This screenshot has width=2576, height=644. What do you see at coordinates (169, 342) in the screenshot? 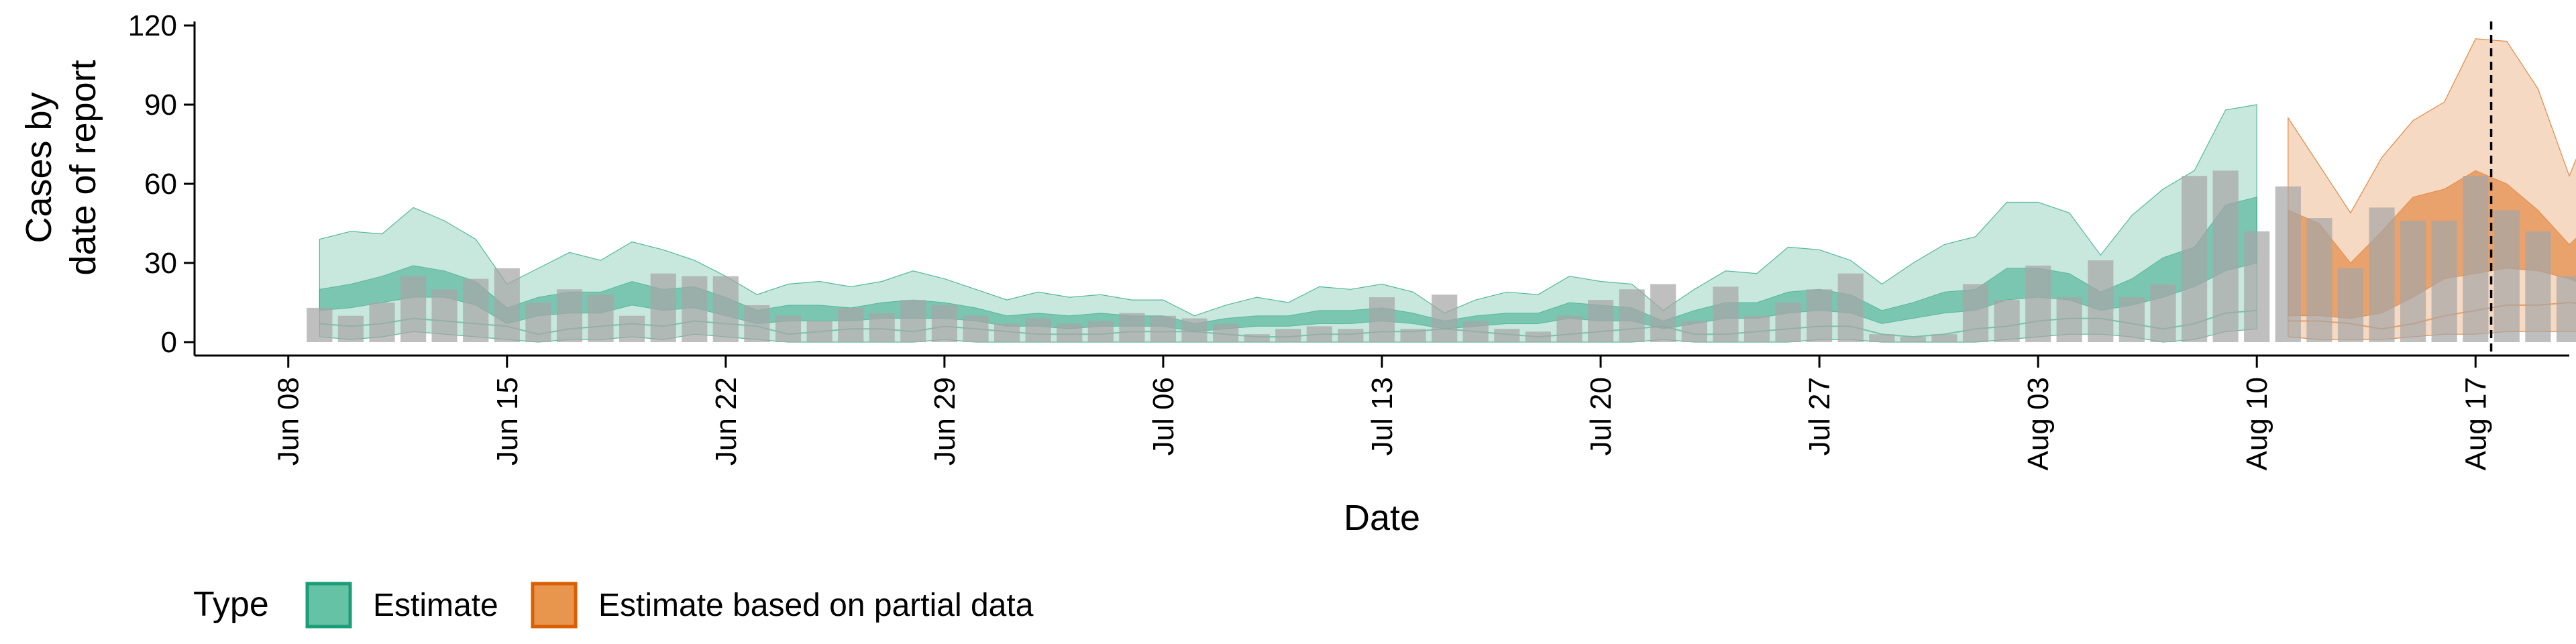
I see `y-tick-label: 0` at bounding box center [169, 342].